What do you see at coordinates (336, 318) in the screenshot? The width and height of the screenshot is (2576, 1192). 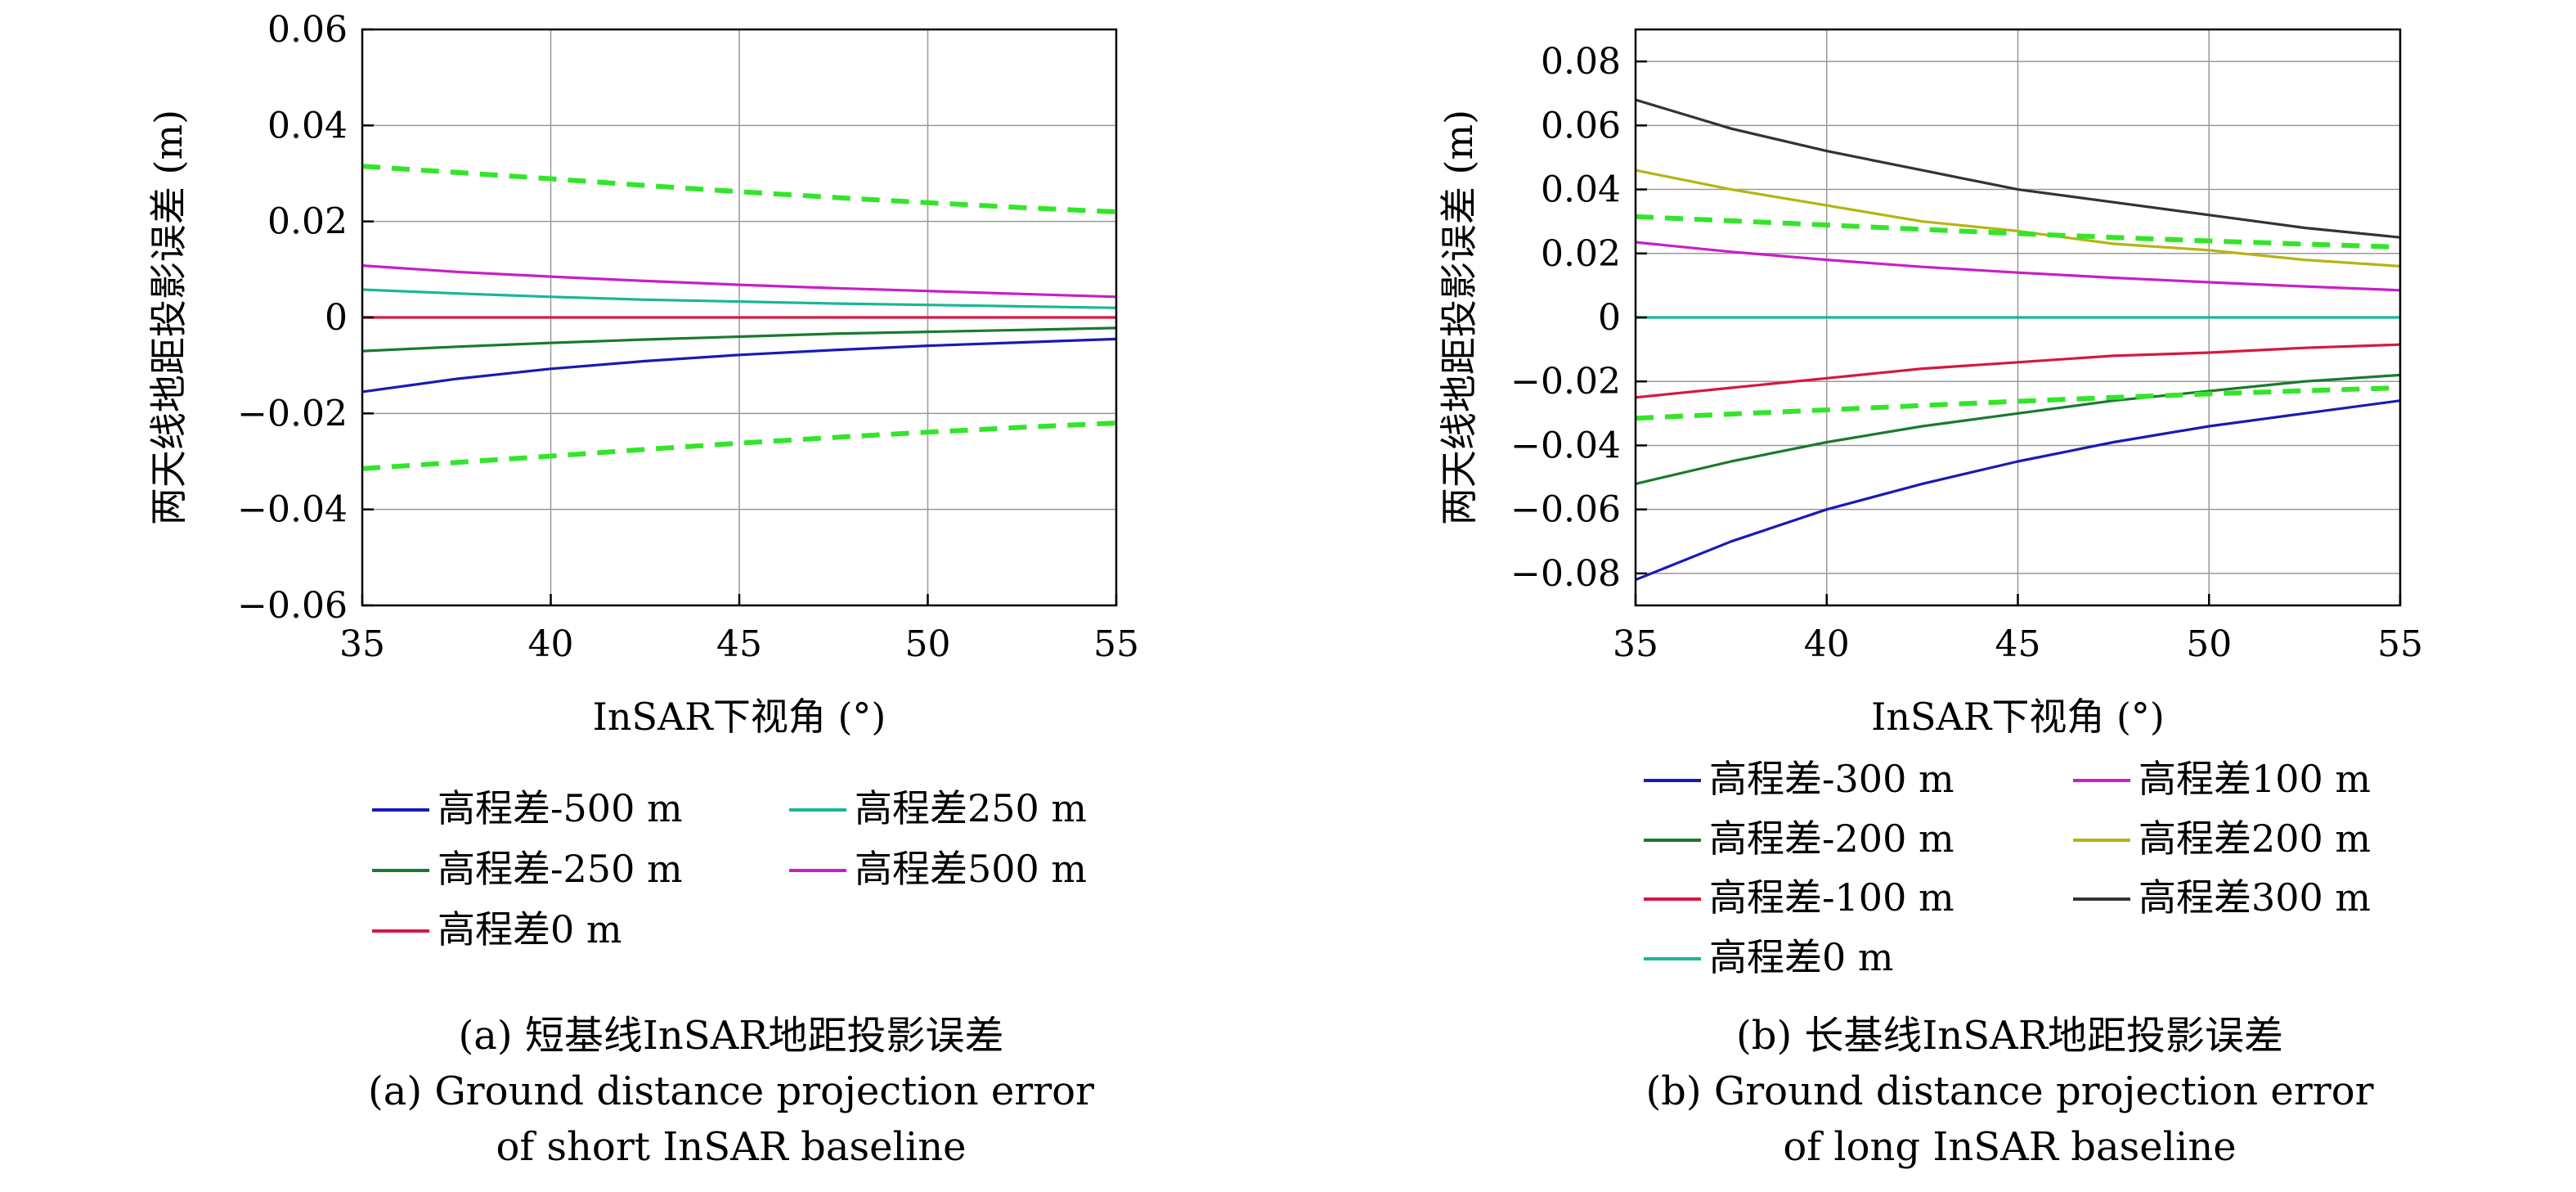 I see `y-tick-label-3: 0` at bounding box center [336, 318].